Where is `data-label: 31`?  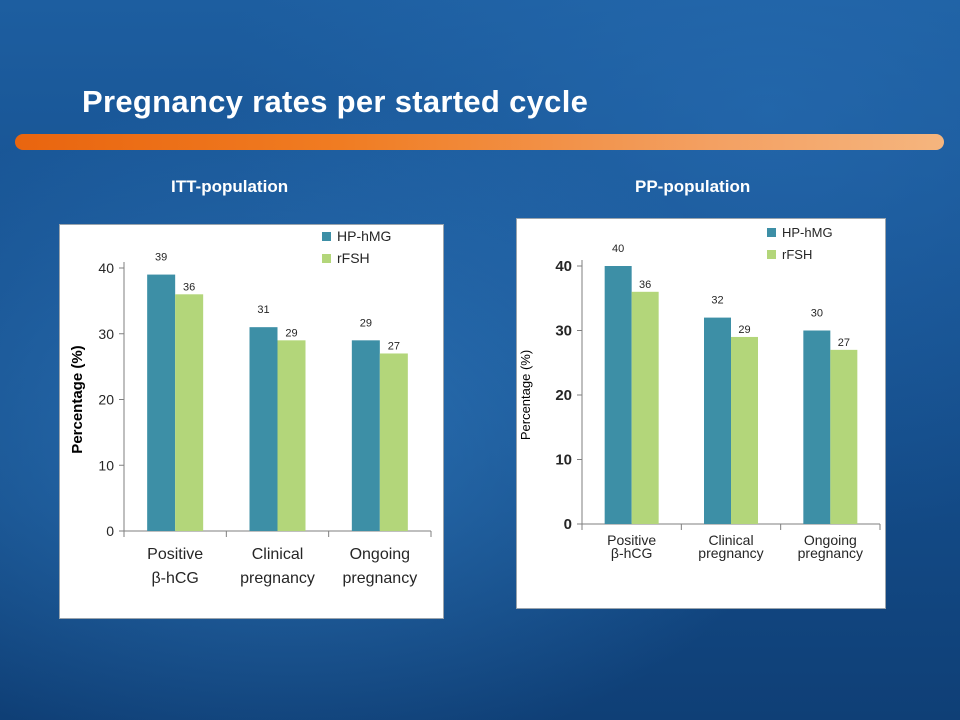
data-label: 31 is located at coordinates (263, 310).